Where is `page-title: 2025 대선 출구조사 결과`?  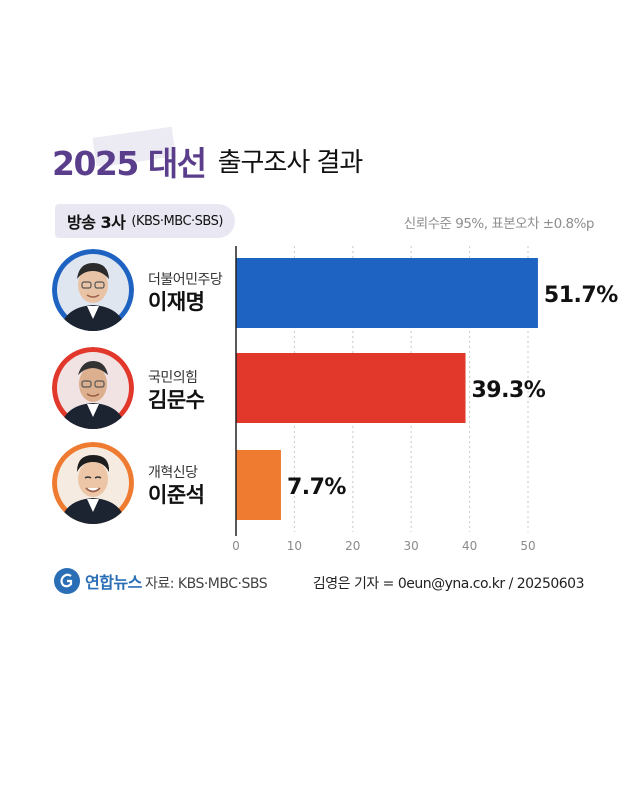
page-title: 2025 대선 출구조사 결과 is located at coordinates (208, 155).